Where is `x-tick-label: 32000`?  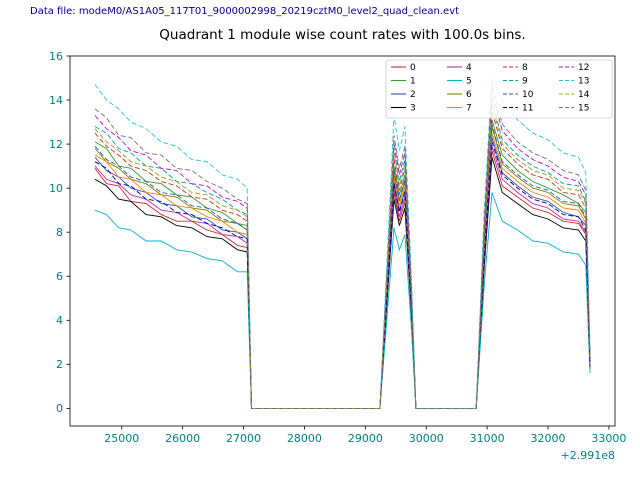 x-tick-label: 32000 is located at coordinates (548, 438).